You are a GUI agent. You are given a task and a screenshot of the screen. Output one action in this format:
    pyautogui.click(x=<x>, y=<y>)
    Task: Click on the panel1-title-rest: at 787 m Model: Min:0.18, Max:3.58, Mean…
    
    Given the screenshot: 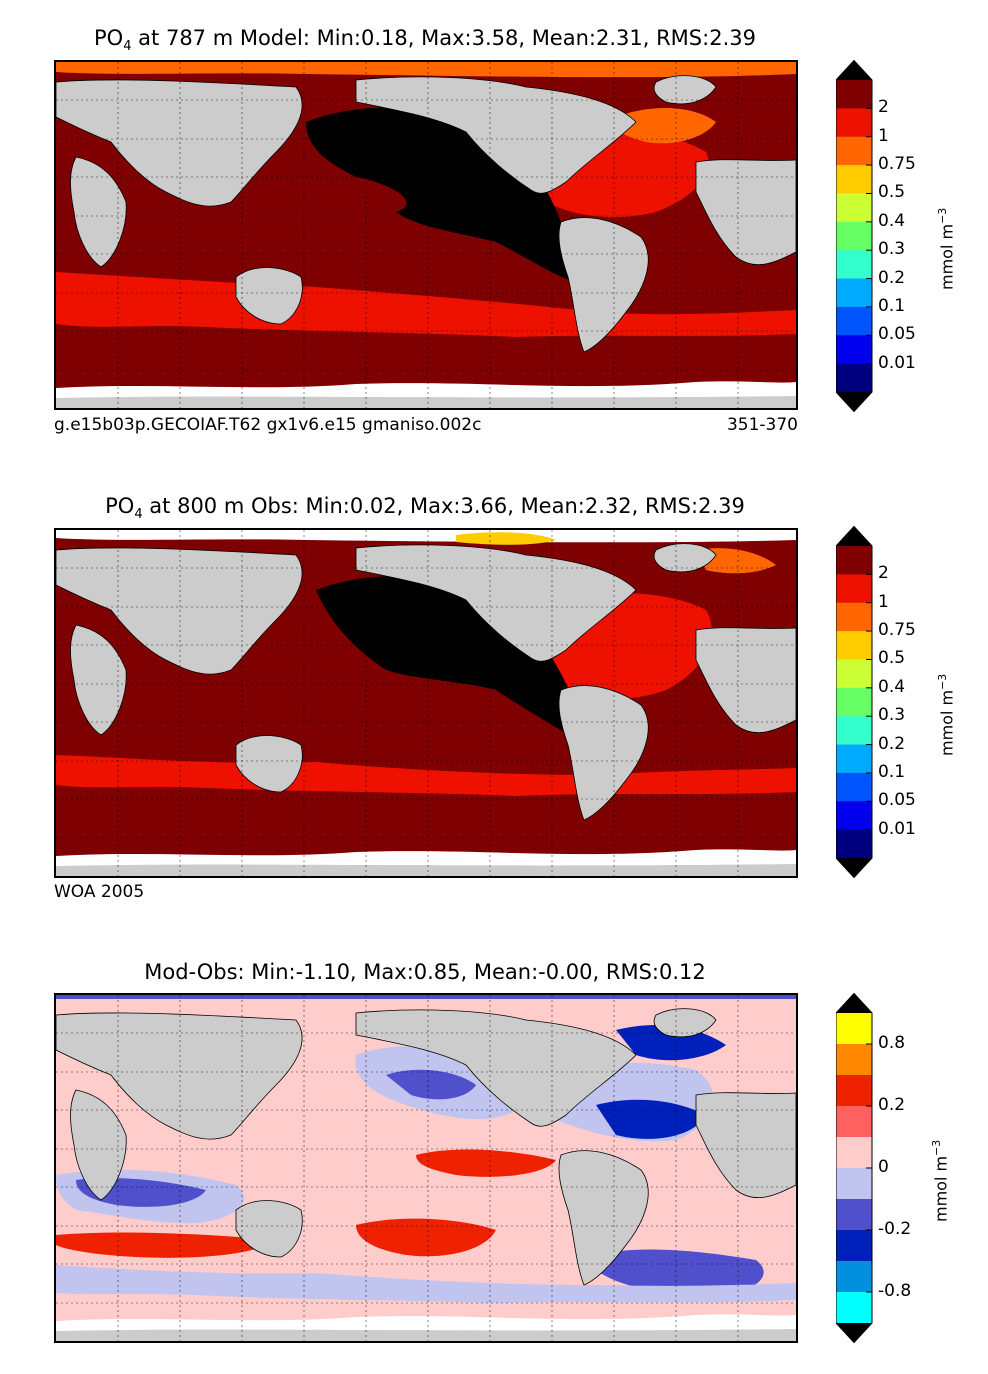 What is the action you would take?
    pyautogui.click(x=443, y=38)
    